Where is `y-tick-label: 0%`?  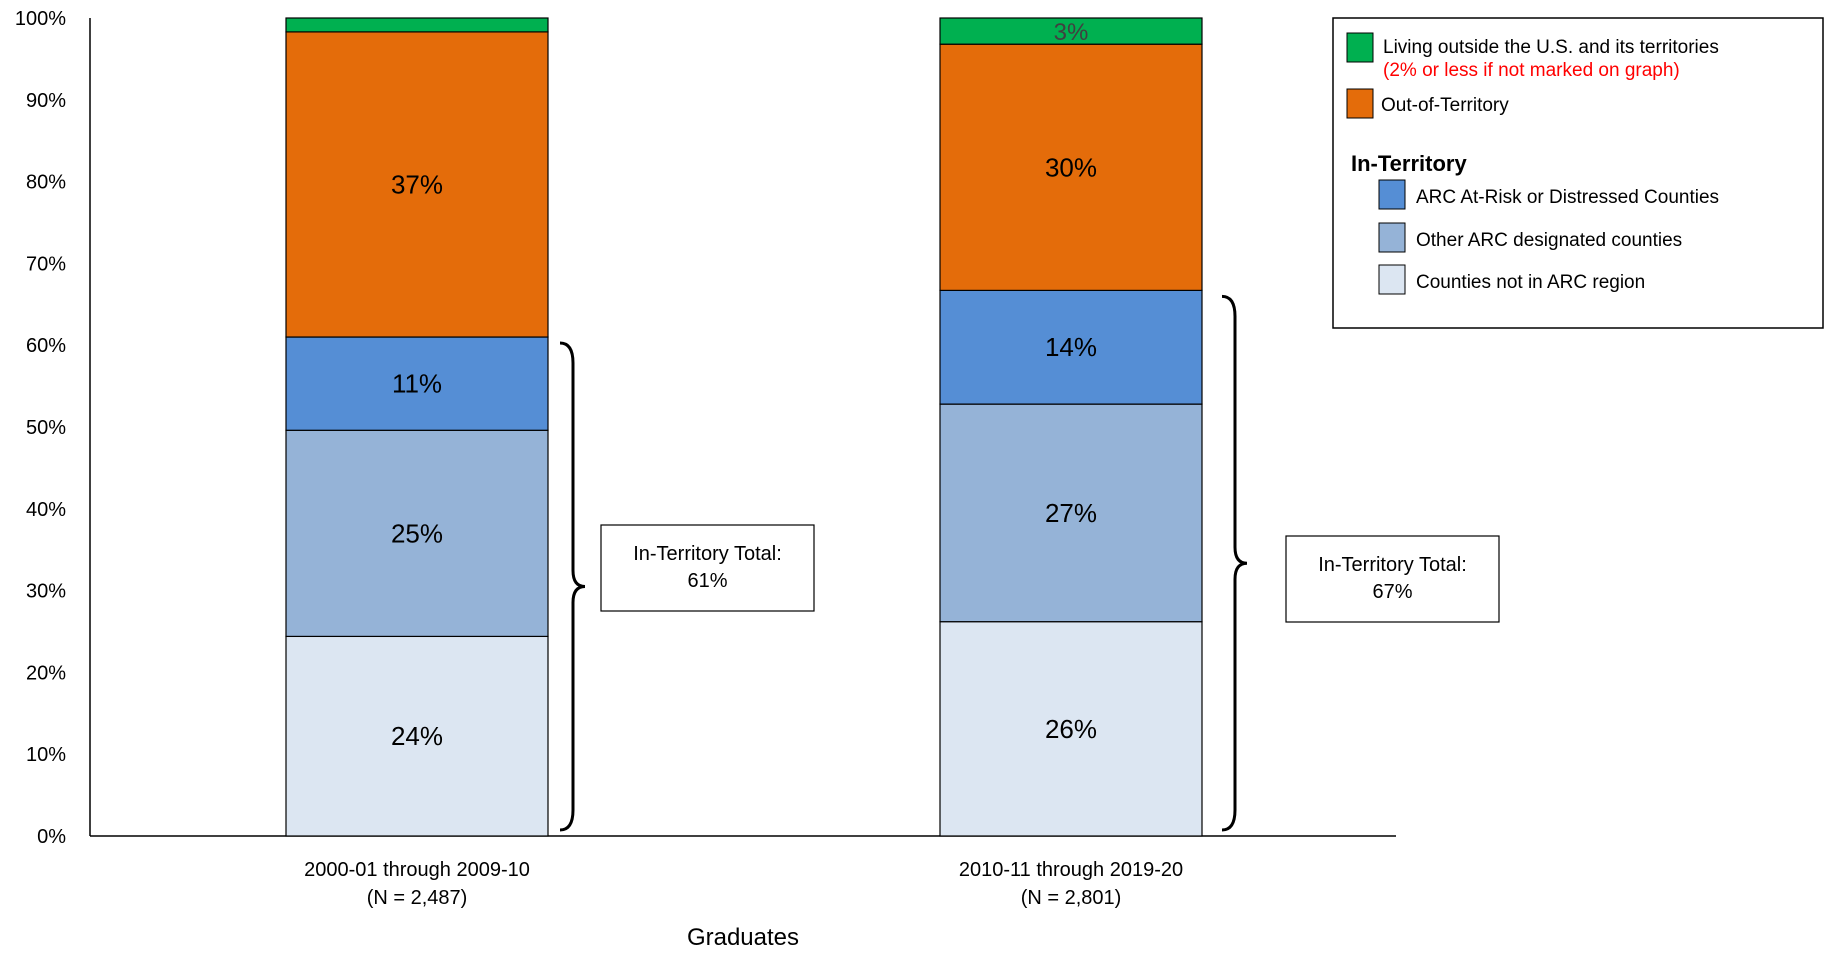 y-tick-label: 0% is located at coordinates (51, 837).